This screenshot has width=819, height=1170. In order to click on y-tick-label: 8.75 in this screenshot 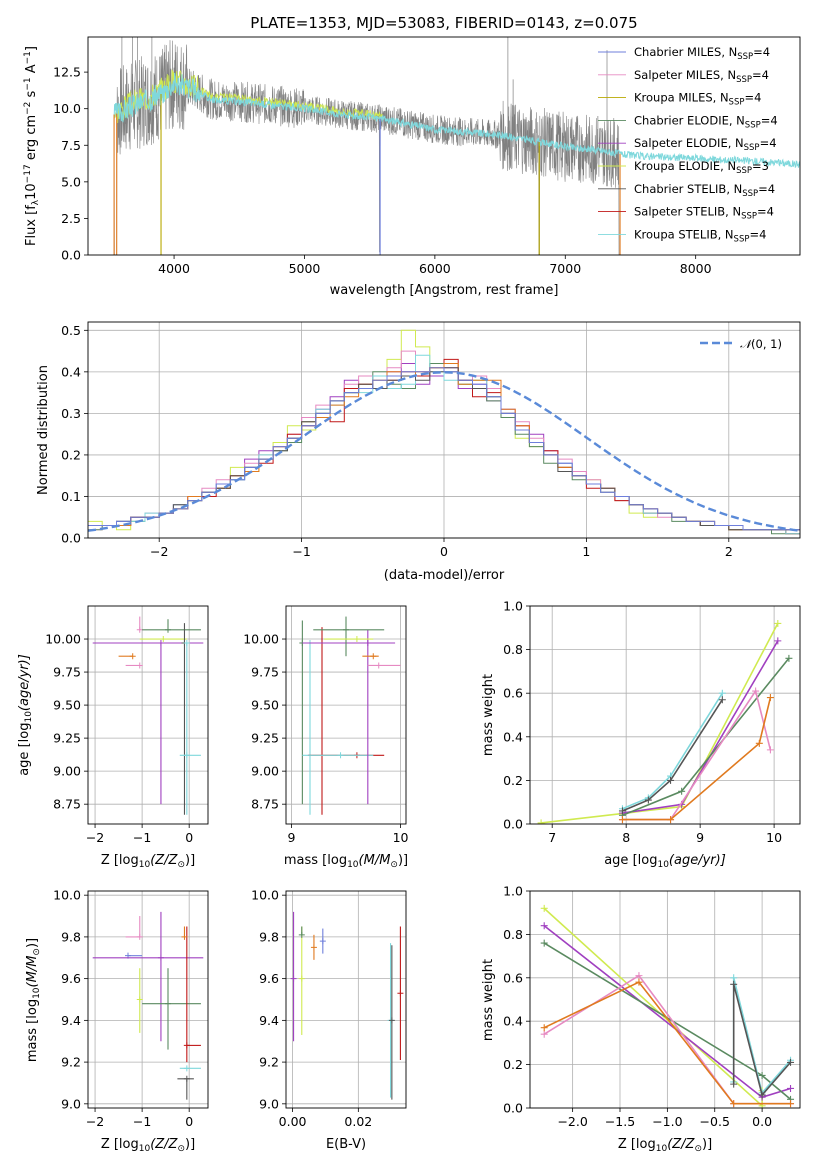, I will do `click(67, 804)`.